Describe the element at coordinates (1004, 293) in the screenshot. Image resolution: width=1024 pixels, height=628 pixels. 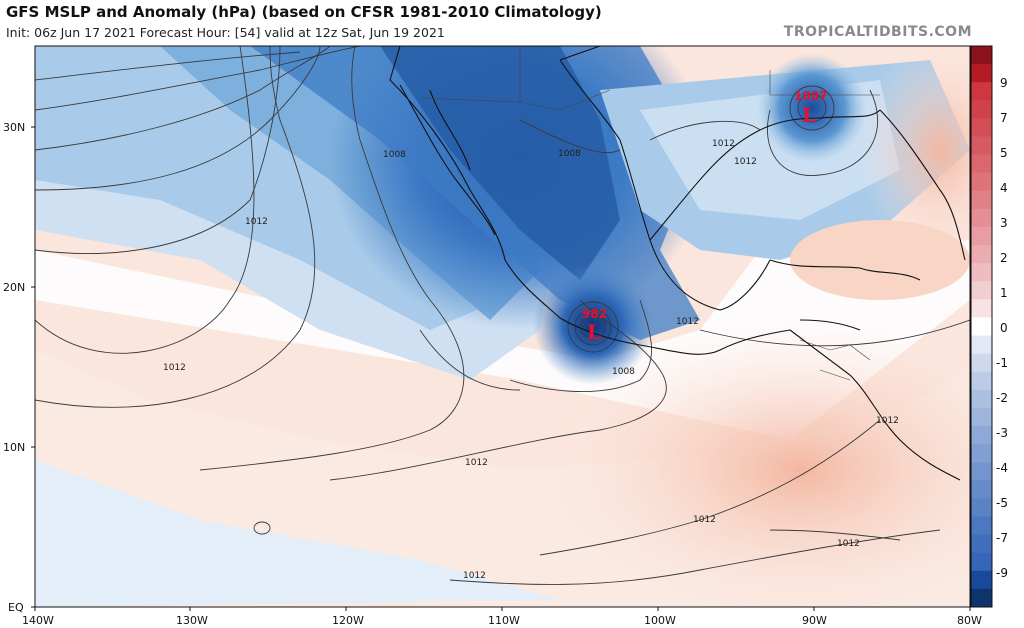
I see `colorbar-label: 1` at that location.